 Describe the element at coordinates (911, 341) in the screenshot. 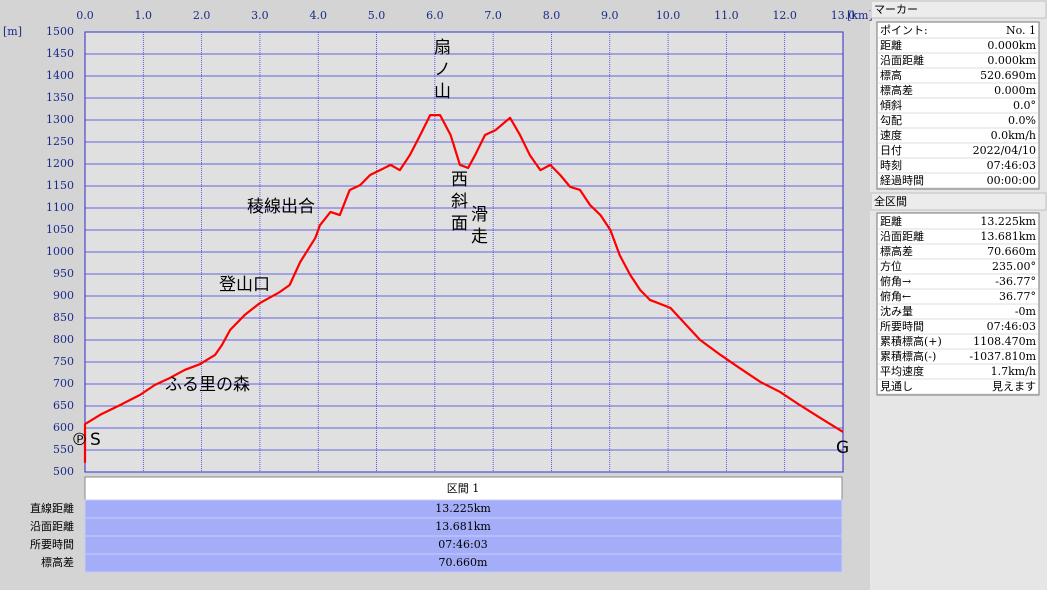

I see `row-label: 累積標高(+)` at that location.